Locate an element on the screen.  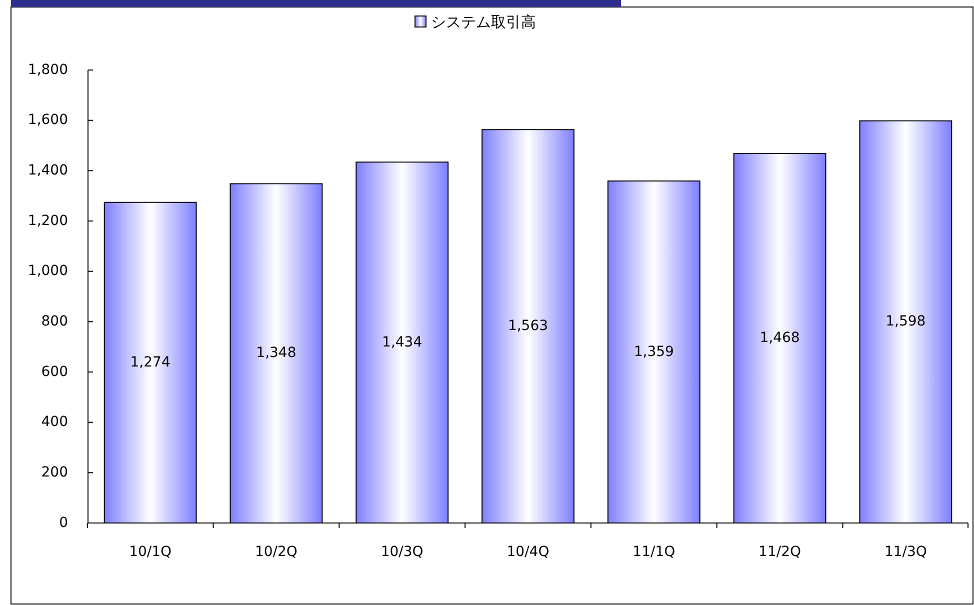
y-tick-label: 1,000 is located at coordinates (48, 271).